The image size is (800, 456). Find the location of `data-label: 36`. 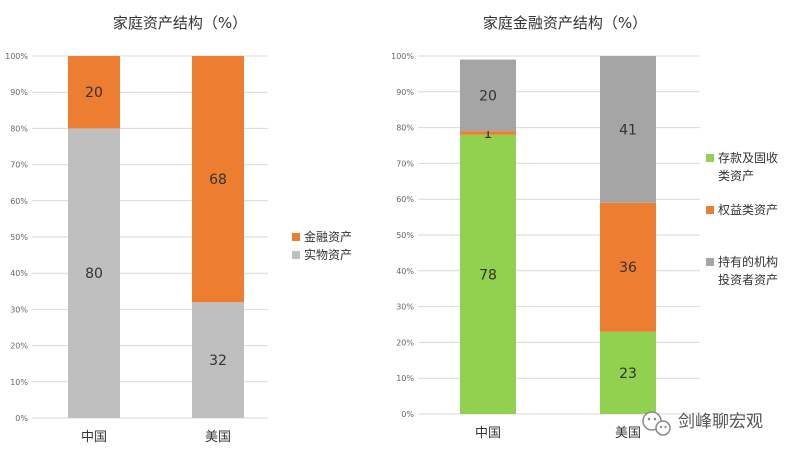

data-label: 36 is located at coordinates (628, 268).